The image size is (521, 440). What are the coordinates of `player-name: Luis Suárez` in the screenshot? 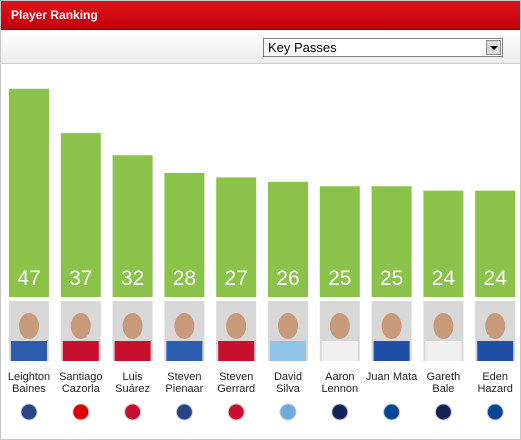 It's located at (133, 383).